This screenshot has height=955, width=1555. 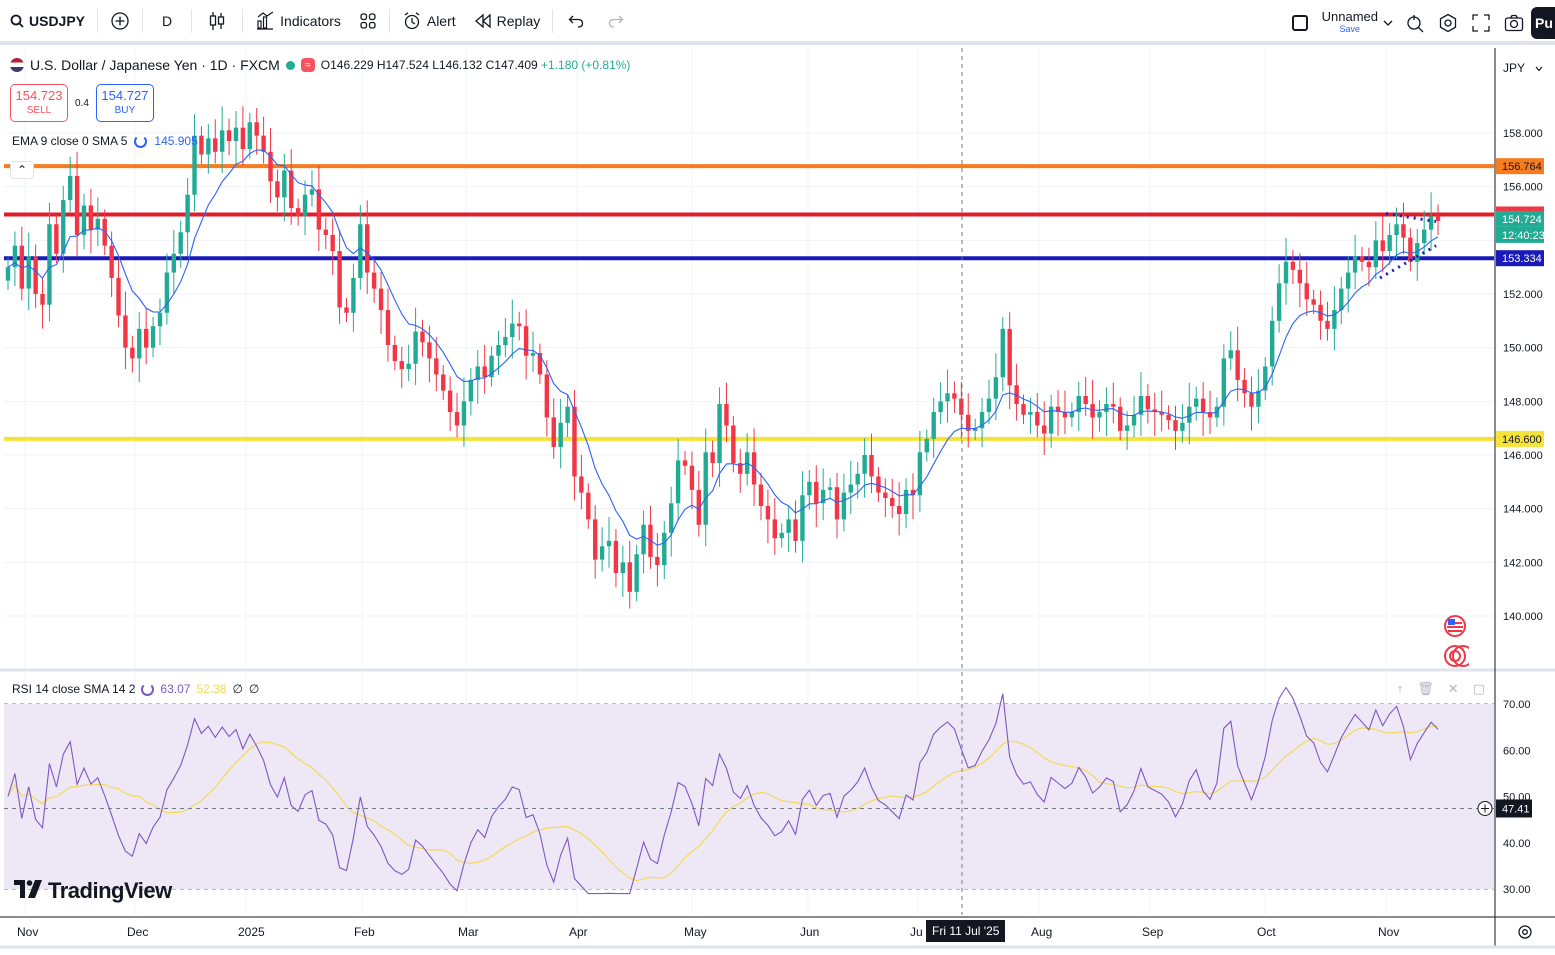 I want to click on symbol-search-button: USDJPY, so click(x=47, y=21).